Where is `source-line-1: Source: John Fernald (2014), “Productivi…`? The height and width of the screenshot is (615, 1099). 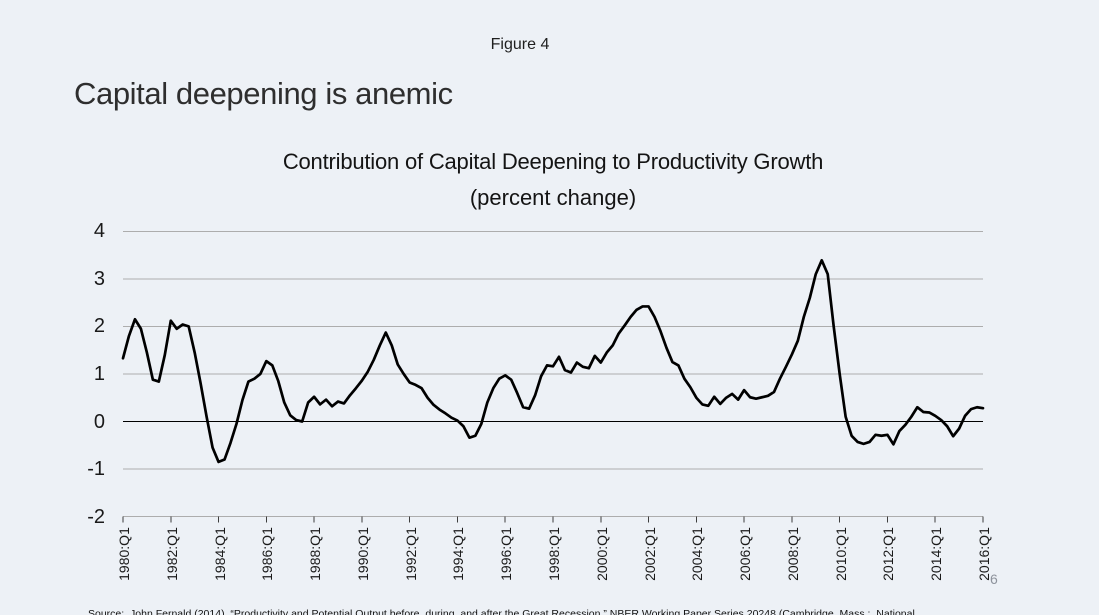
source-line-1: Source: John Fernald (2014), “Productivi… is located at coordinates (501, 611).